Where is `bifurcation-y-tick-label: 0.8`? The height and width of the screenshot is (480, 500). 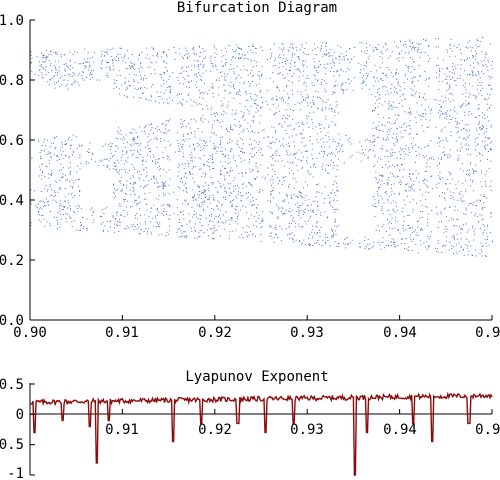 bifurcation-y-tick-label: 0.8 is located at coordinates (12, 81).